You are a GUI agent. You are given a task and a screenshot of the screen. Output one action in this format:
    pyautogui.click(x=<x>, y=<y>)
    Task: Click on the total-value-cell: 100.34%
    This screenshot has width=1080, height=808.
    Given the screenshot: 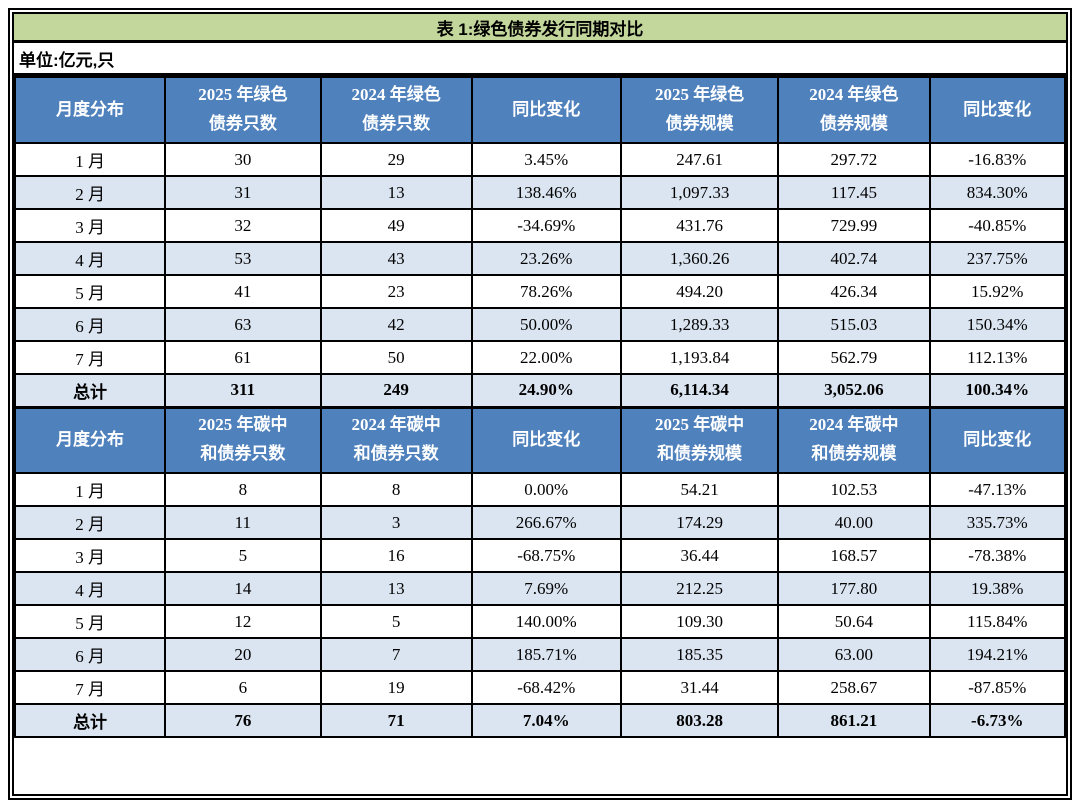 What is the action you would take?
    pyautogui.click(x=997, y=390)
    